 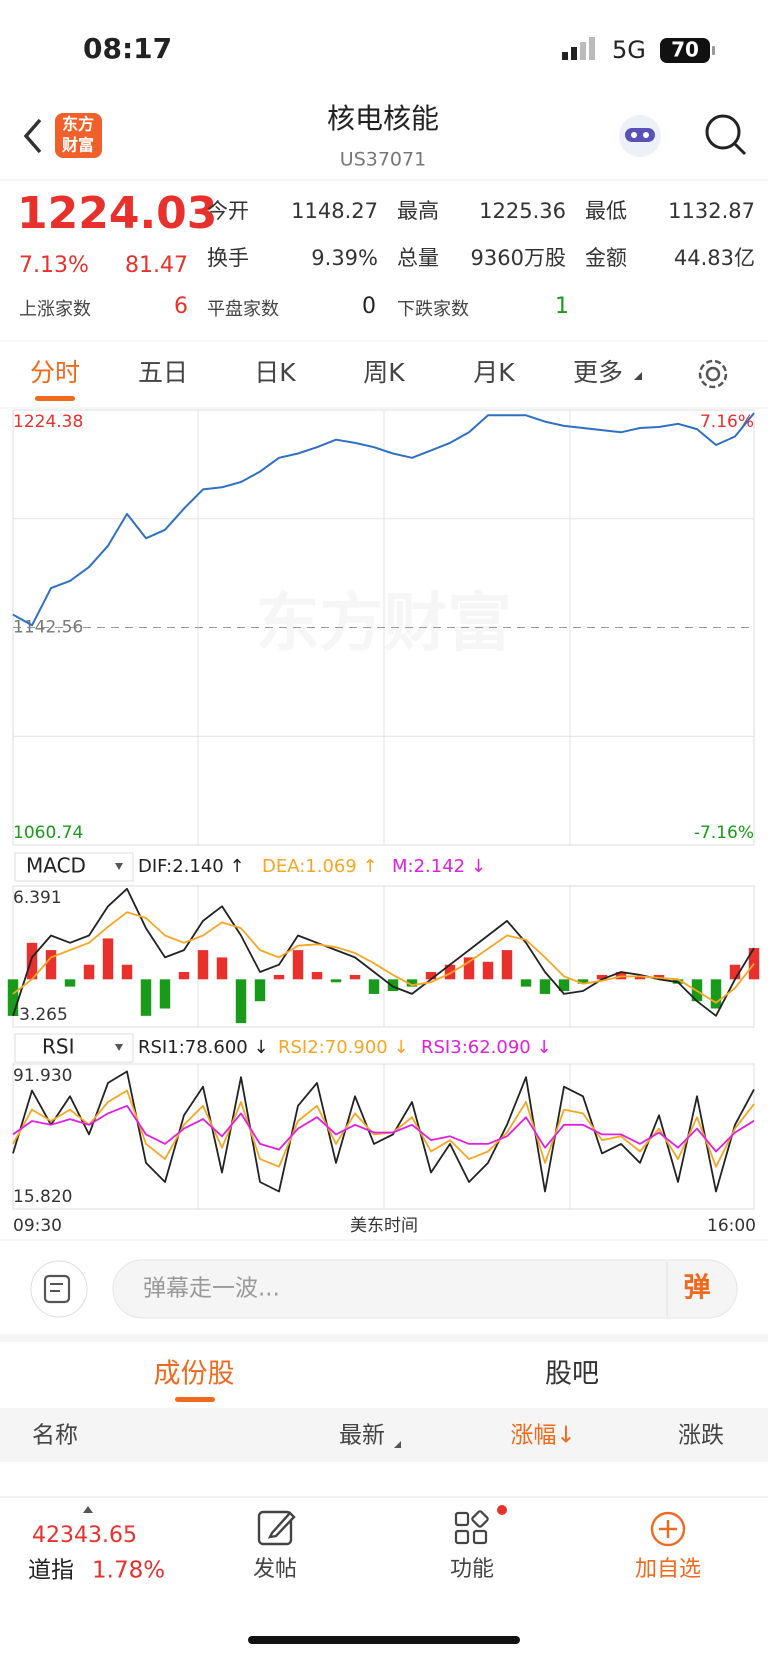 I want to click on network: 5G, so click(x=629, y=50).